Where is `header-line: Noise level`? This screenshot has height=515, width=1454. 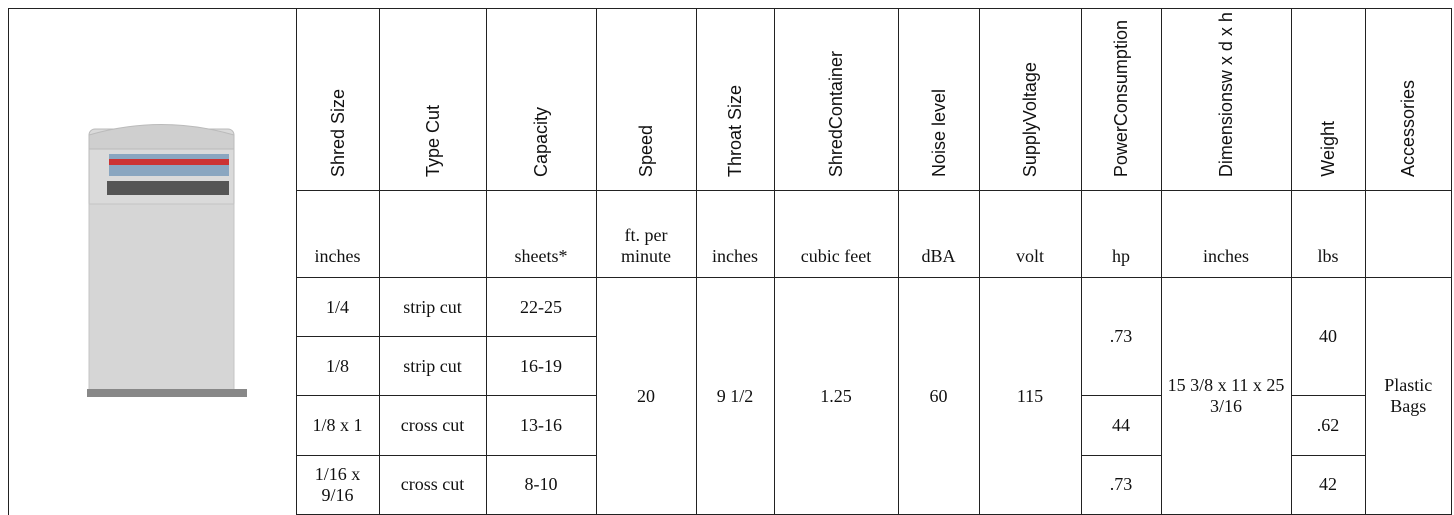
header-line: Noise level is located at coordinates (938, 132).